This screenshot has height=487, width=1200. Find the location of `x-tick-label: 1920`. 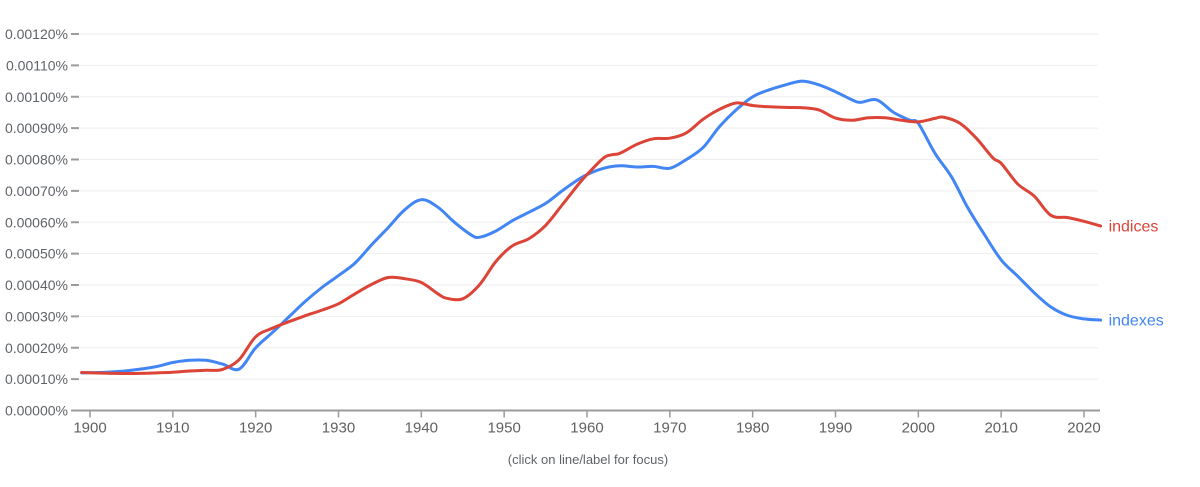

x-tick-label: 1920 is located at coordinates (255, 428).